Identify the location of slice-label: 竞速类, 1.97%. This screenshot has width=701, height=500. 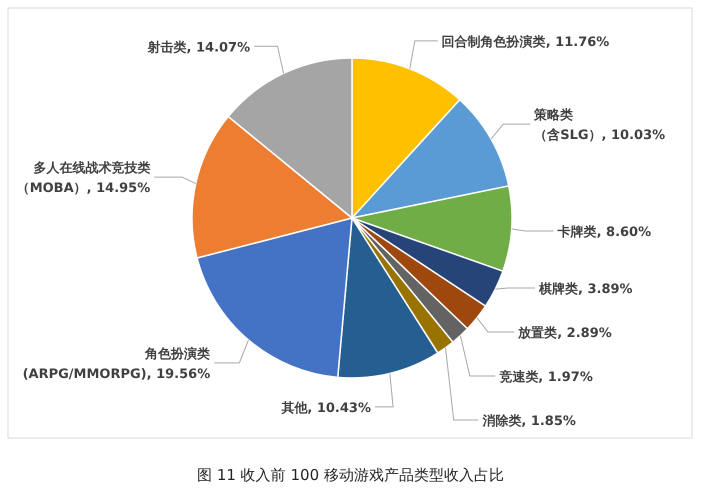
(545, 377).